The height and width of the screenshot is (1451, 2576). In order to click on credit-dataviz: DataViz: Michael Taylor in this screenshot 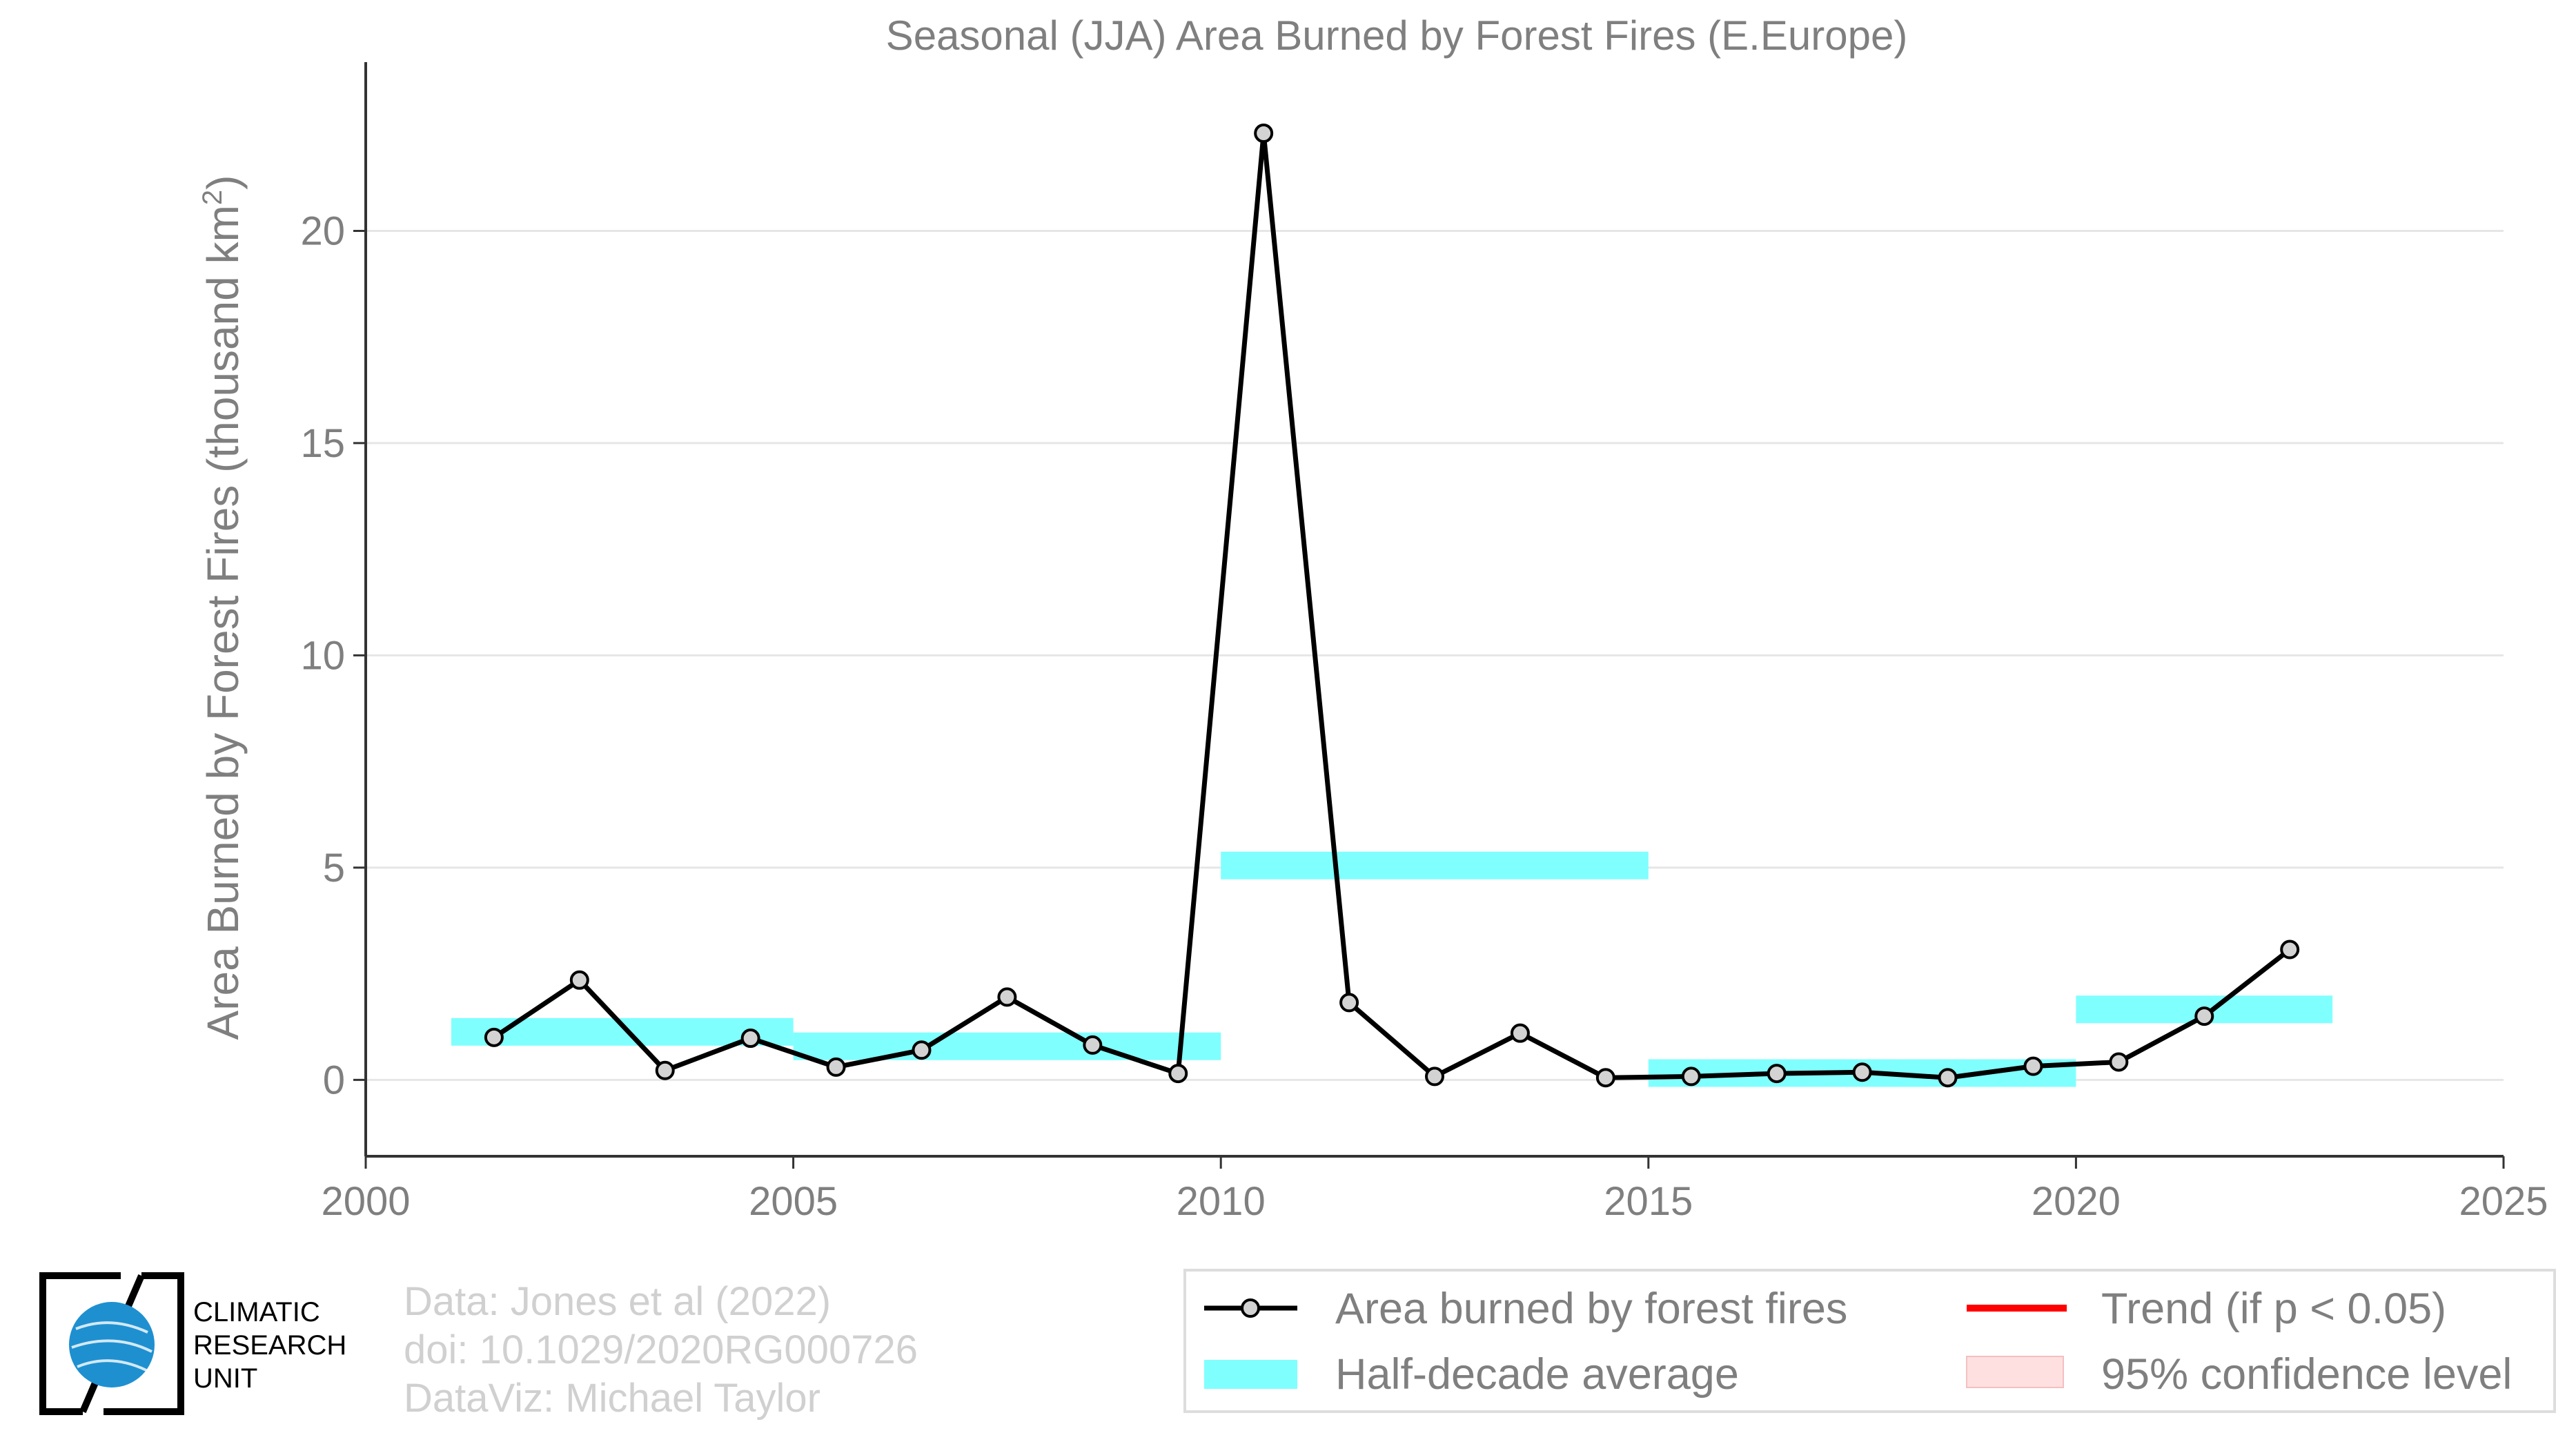, I will do `click(612, 1399)`.